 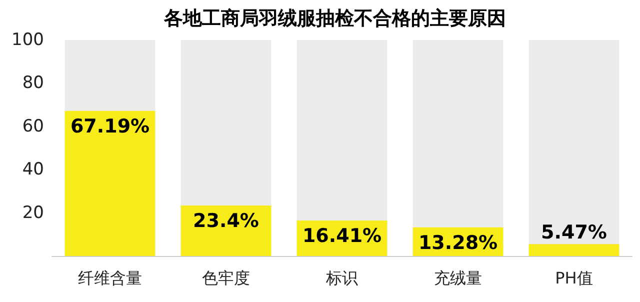 I want to click on x-tick-label: PH值, so click(x=574, y=278).